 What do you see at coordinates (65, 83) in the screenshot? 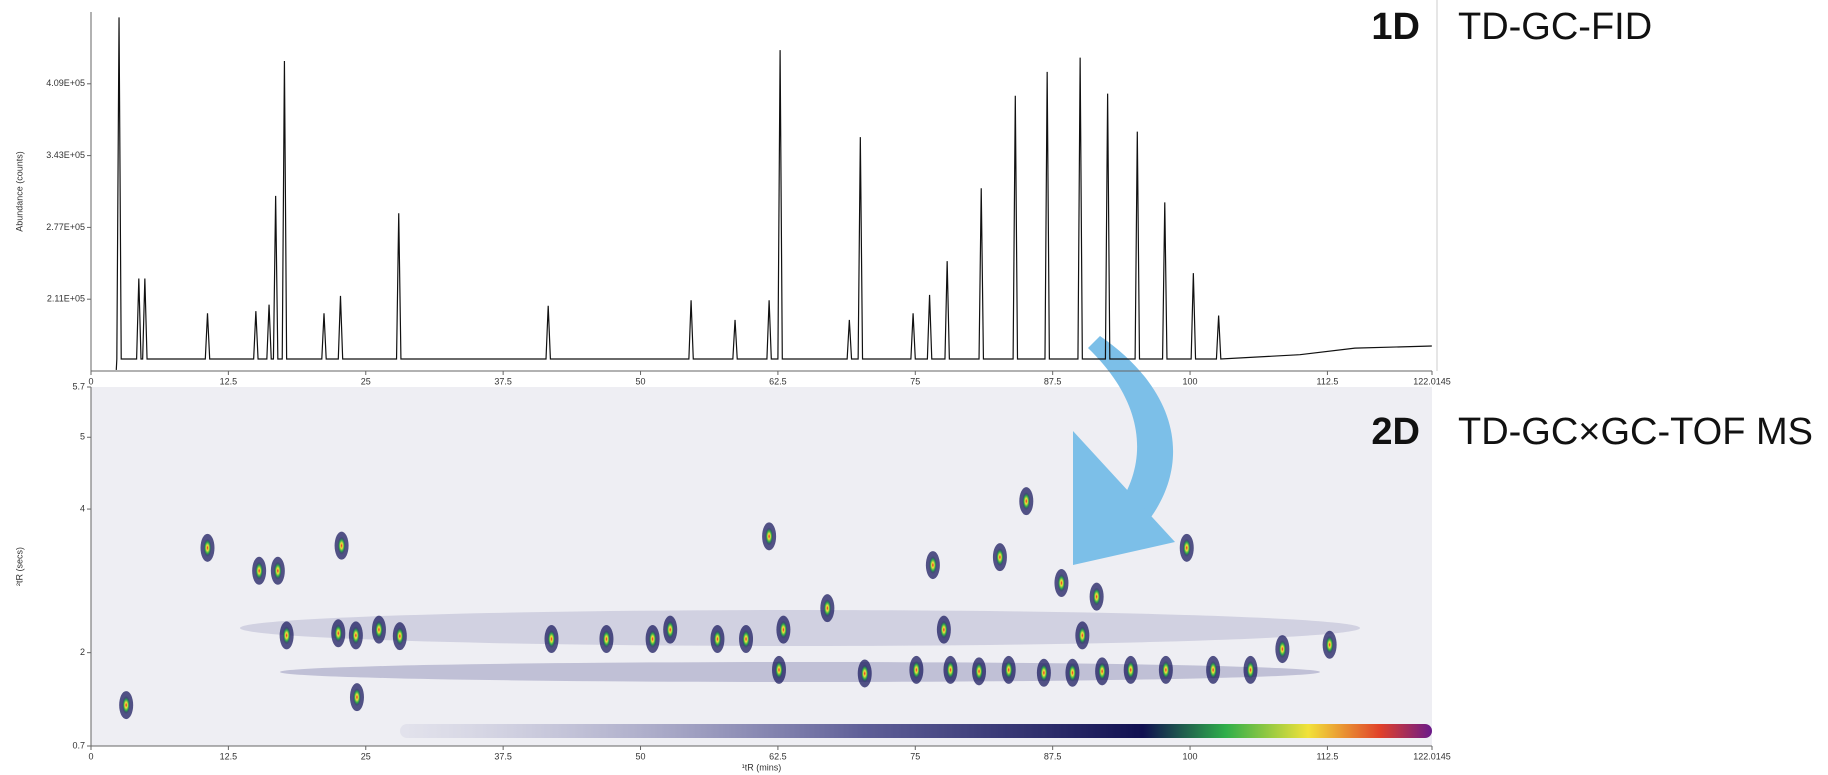
I see `y-tick-label: 4.09E+05` at bounding box center [65, 83].